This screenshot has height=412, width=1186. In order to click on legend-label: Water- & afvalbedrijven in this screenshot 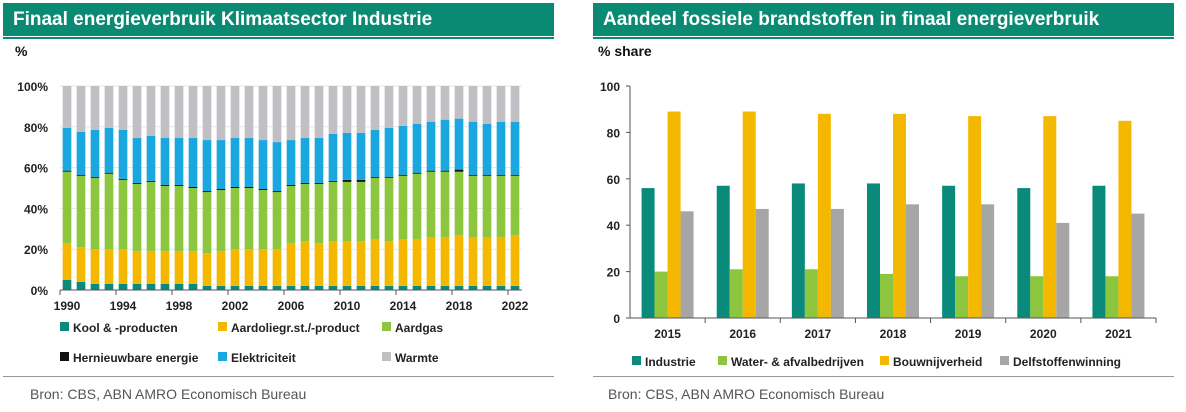, I will do `click(797, 362)`.